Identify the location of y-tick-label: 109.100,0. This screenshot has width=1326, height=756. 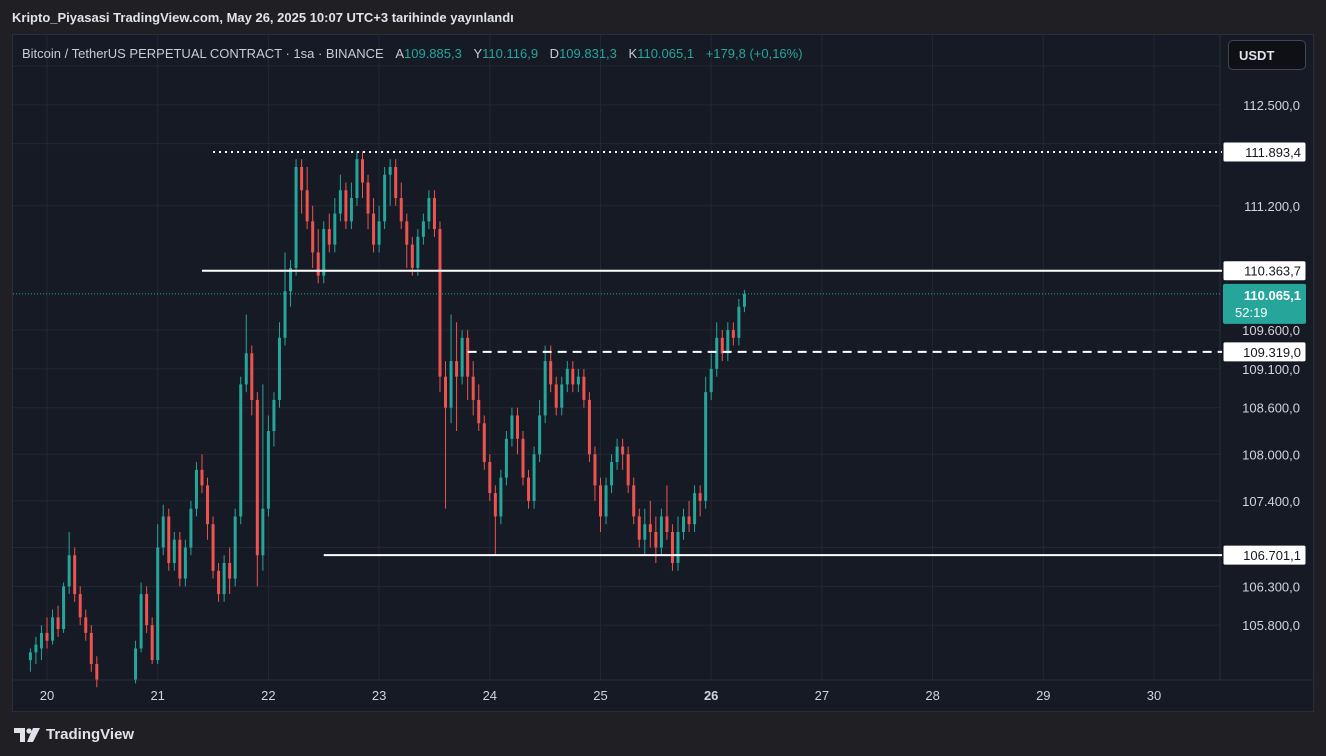
(1271, 369).